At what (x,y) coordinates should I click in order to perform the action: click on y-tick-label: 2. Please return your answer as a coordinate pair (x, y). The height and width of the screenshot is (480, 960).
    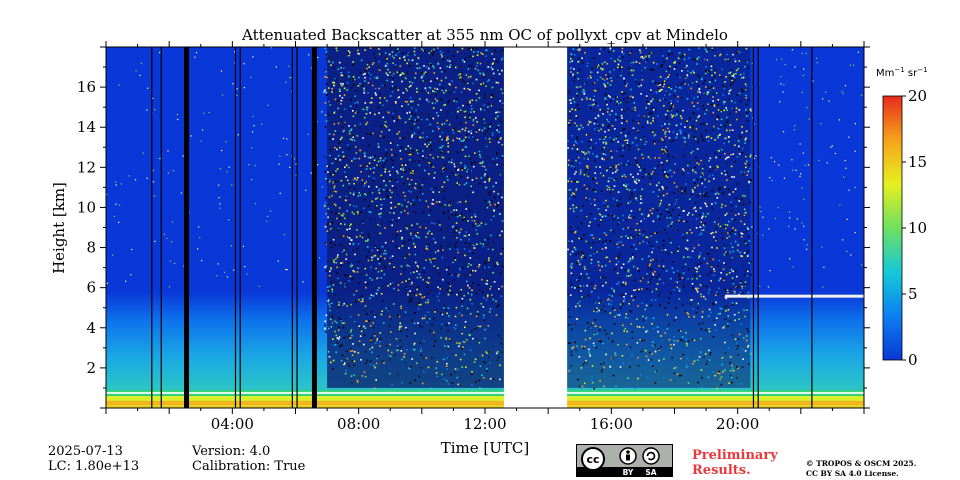
    Looking at the image, I should click on (91, 368).